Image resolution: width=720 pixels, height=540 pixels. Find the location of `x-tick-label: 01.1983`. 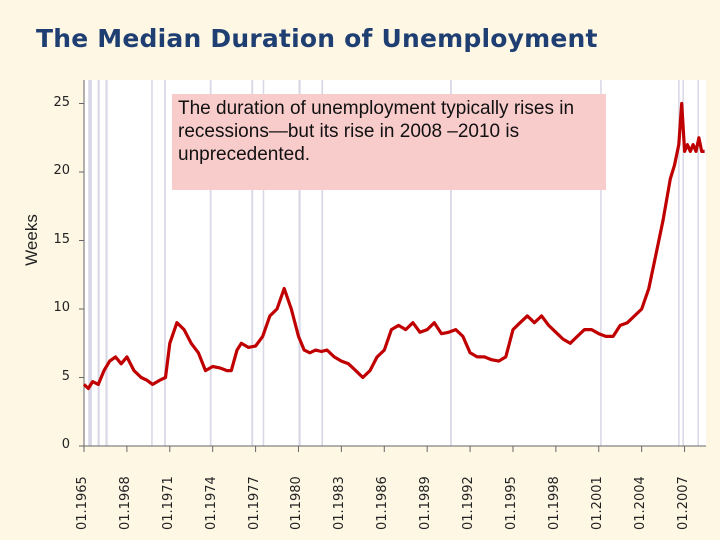

x-tick-label: 01.1983 is located at coordinates (340, 503).